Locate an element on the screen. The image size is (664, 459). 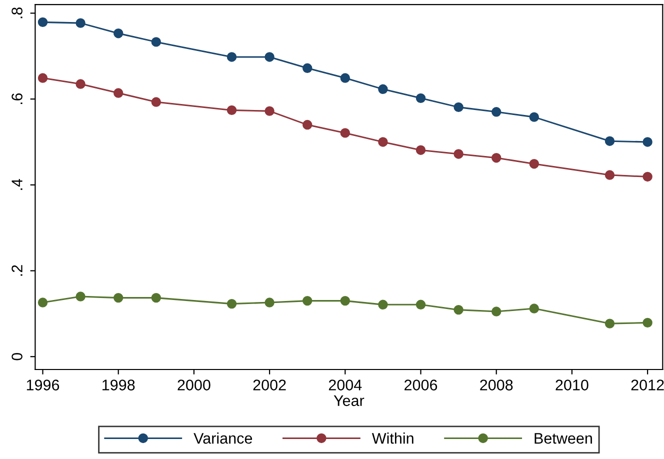
legend-label: Within is located at coordinates (393, 438).